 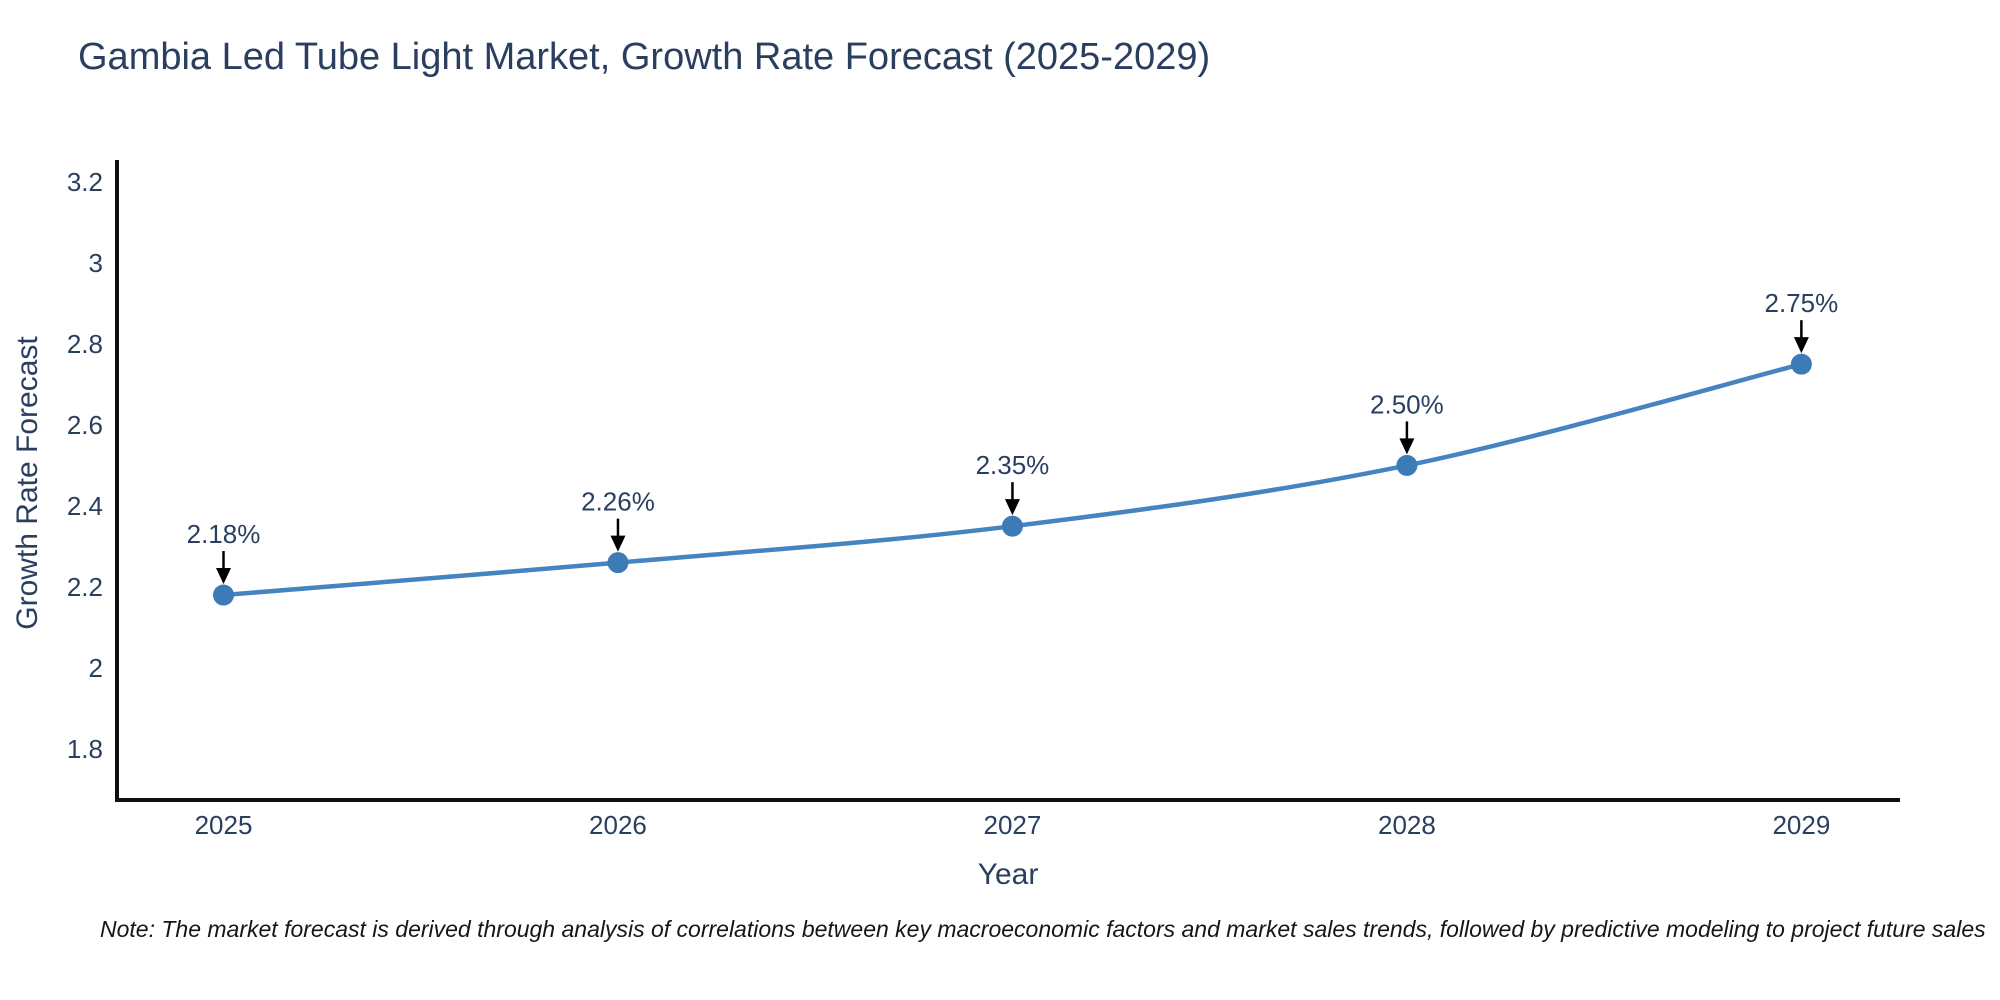 What do you see at coordinates (85, 344) in the screenshot?
I see `y-tick-label: 2.8` at bounding box center [85, 344].